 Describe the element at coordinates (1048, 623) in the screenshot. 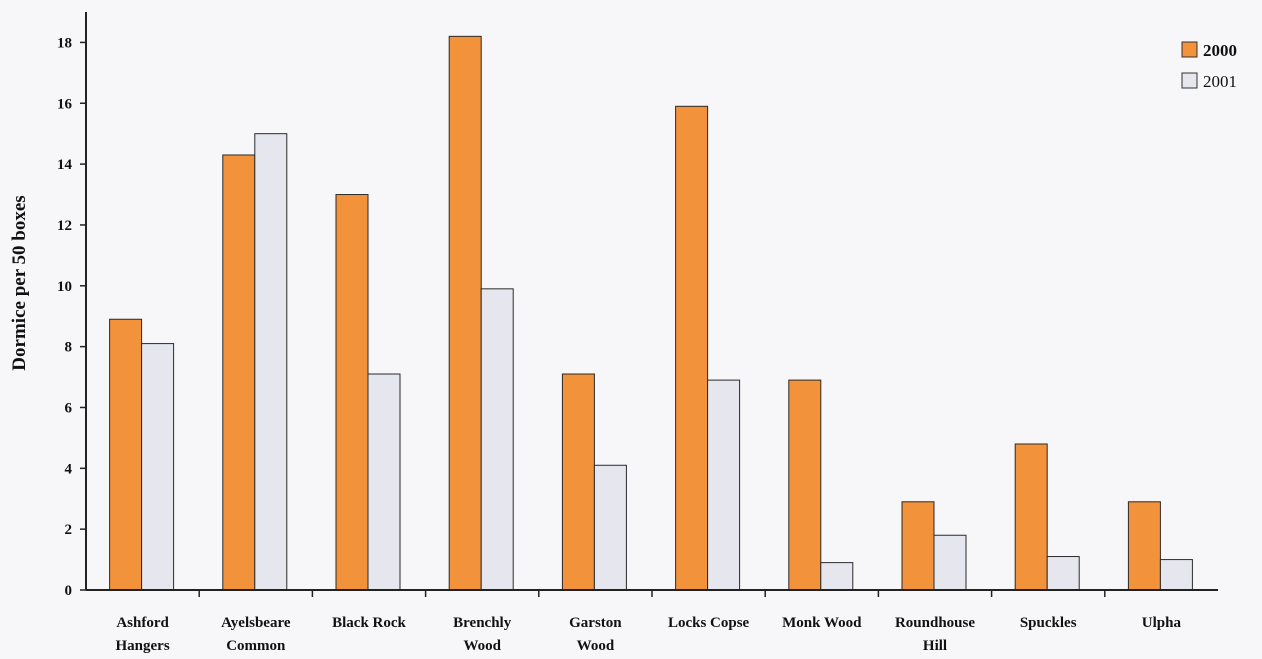

I see `x-tick-label: Spuckles` at that location.